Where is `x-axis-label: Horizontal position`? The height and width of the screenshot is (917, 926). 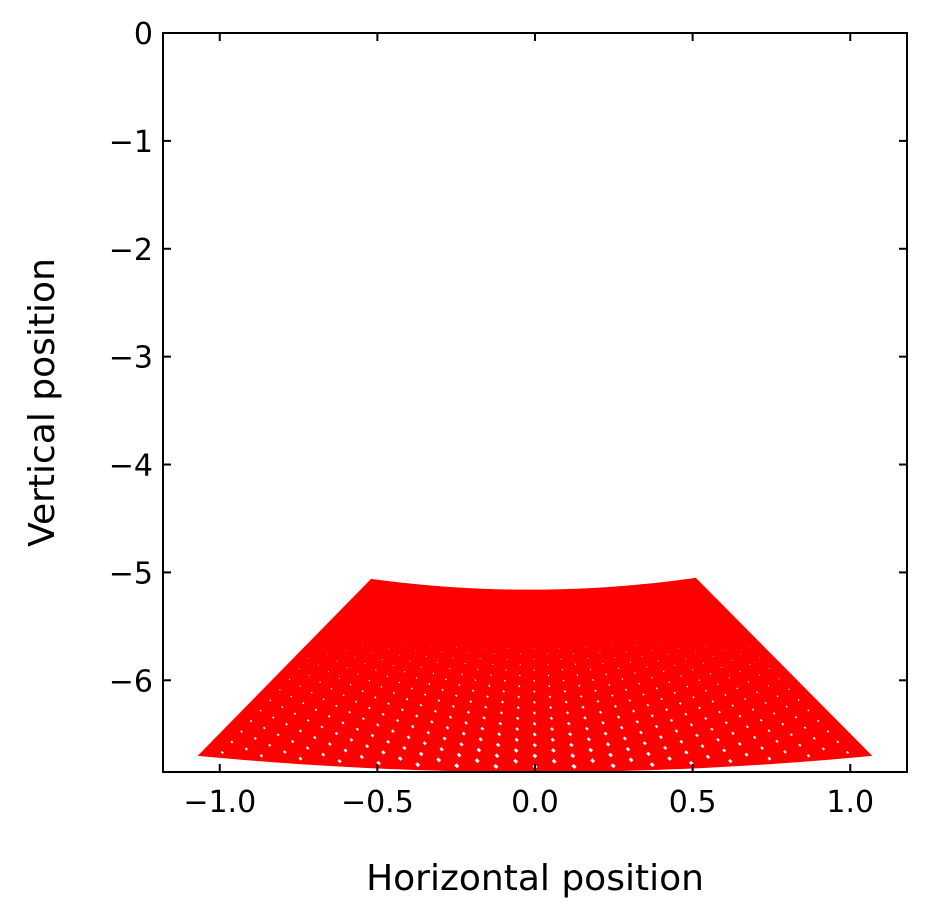 x-axis-label: Horizontal position is located at coordinates (535, 878).